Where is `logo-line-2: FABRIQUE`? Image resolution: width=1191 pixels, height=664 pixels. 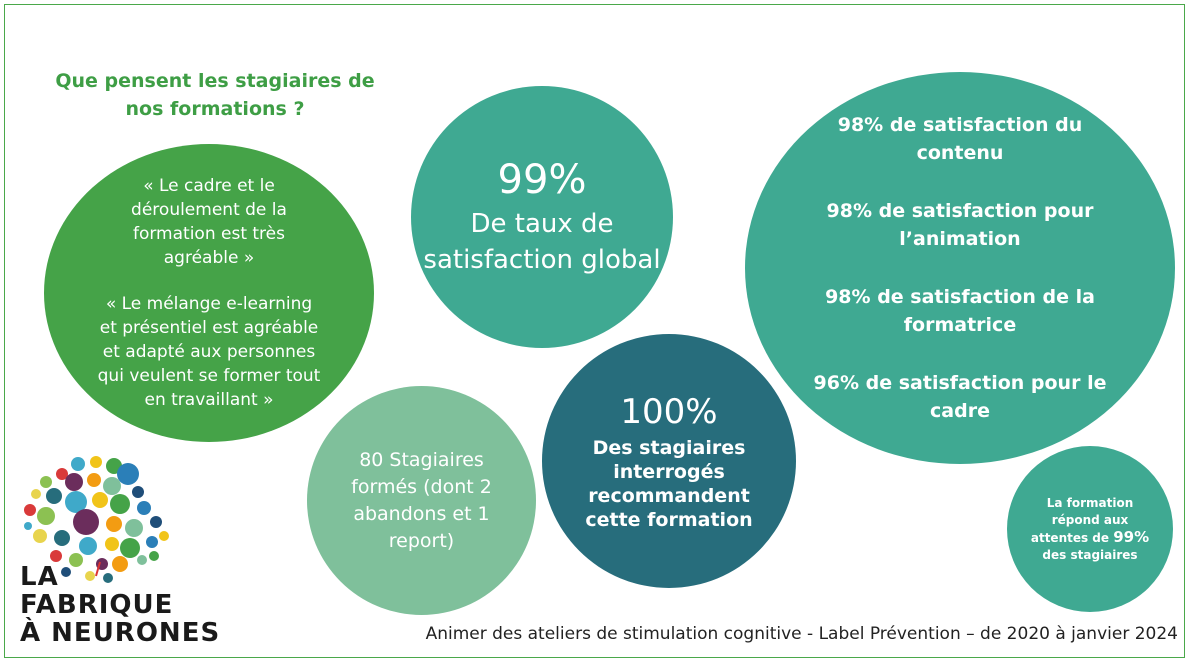
logo-line-2: FABRIQUE is located at coordinates (97, 605).